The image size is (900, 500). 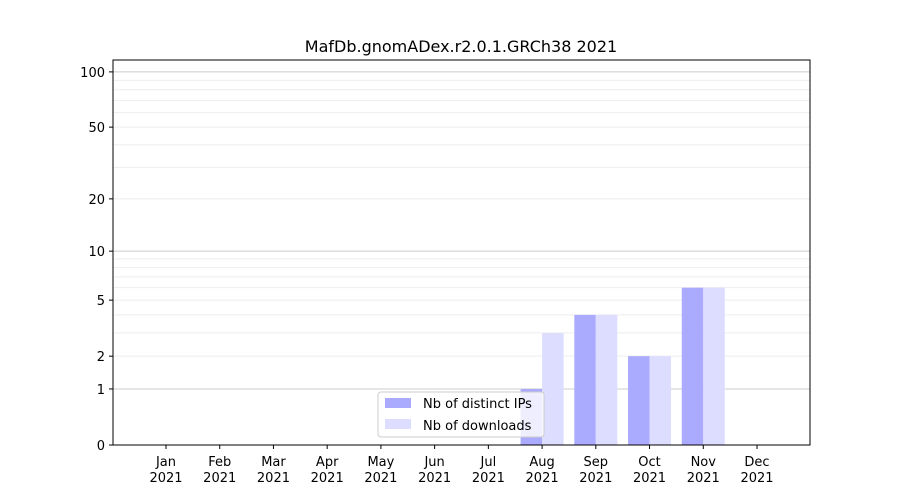 I want to click on y-tick-label: 50, so click(x=96, y=128).